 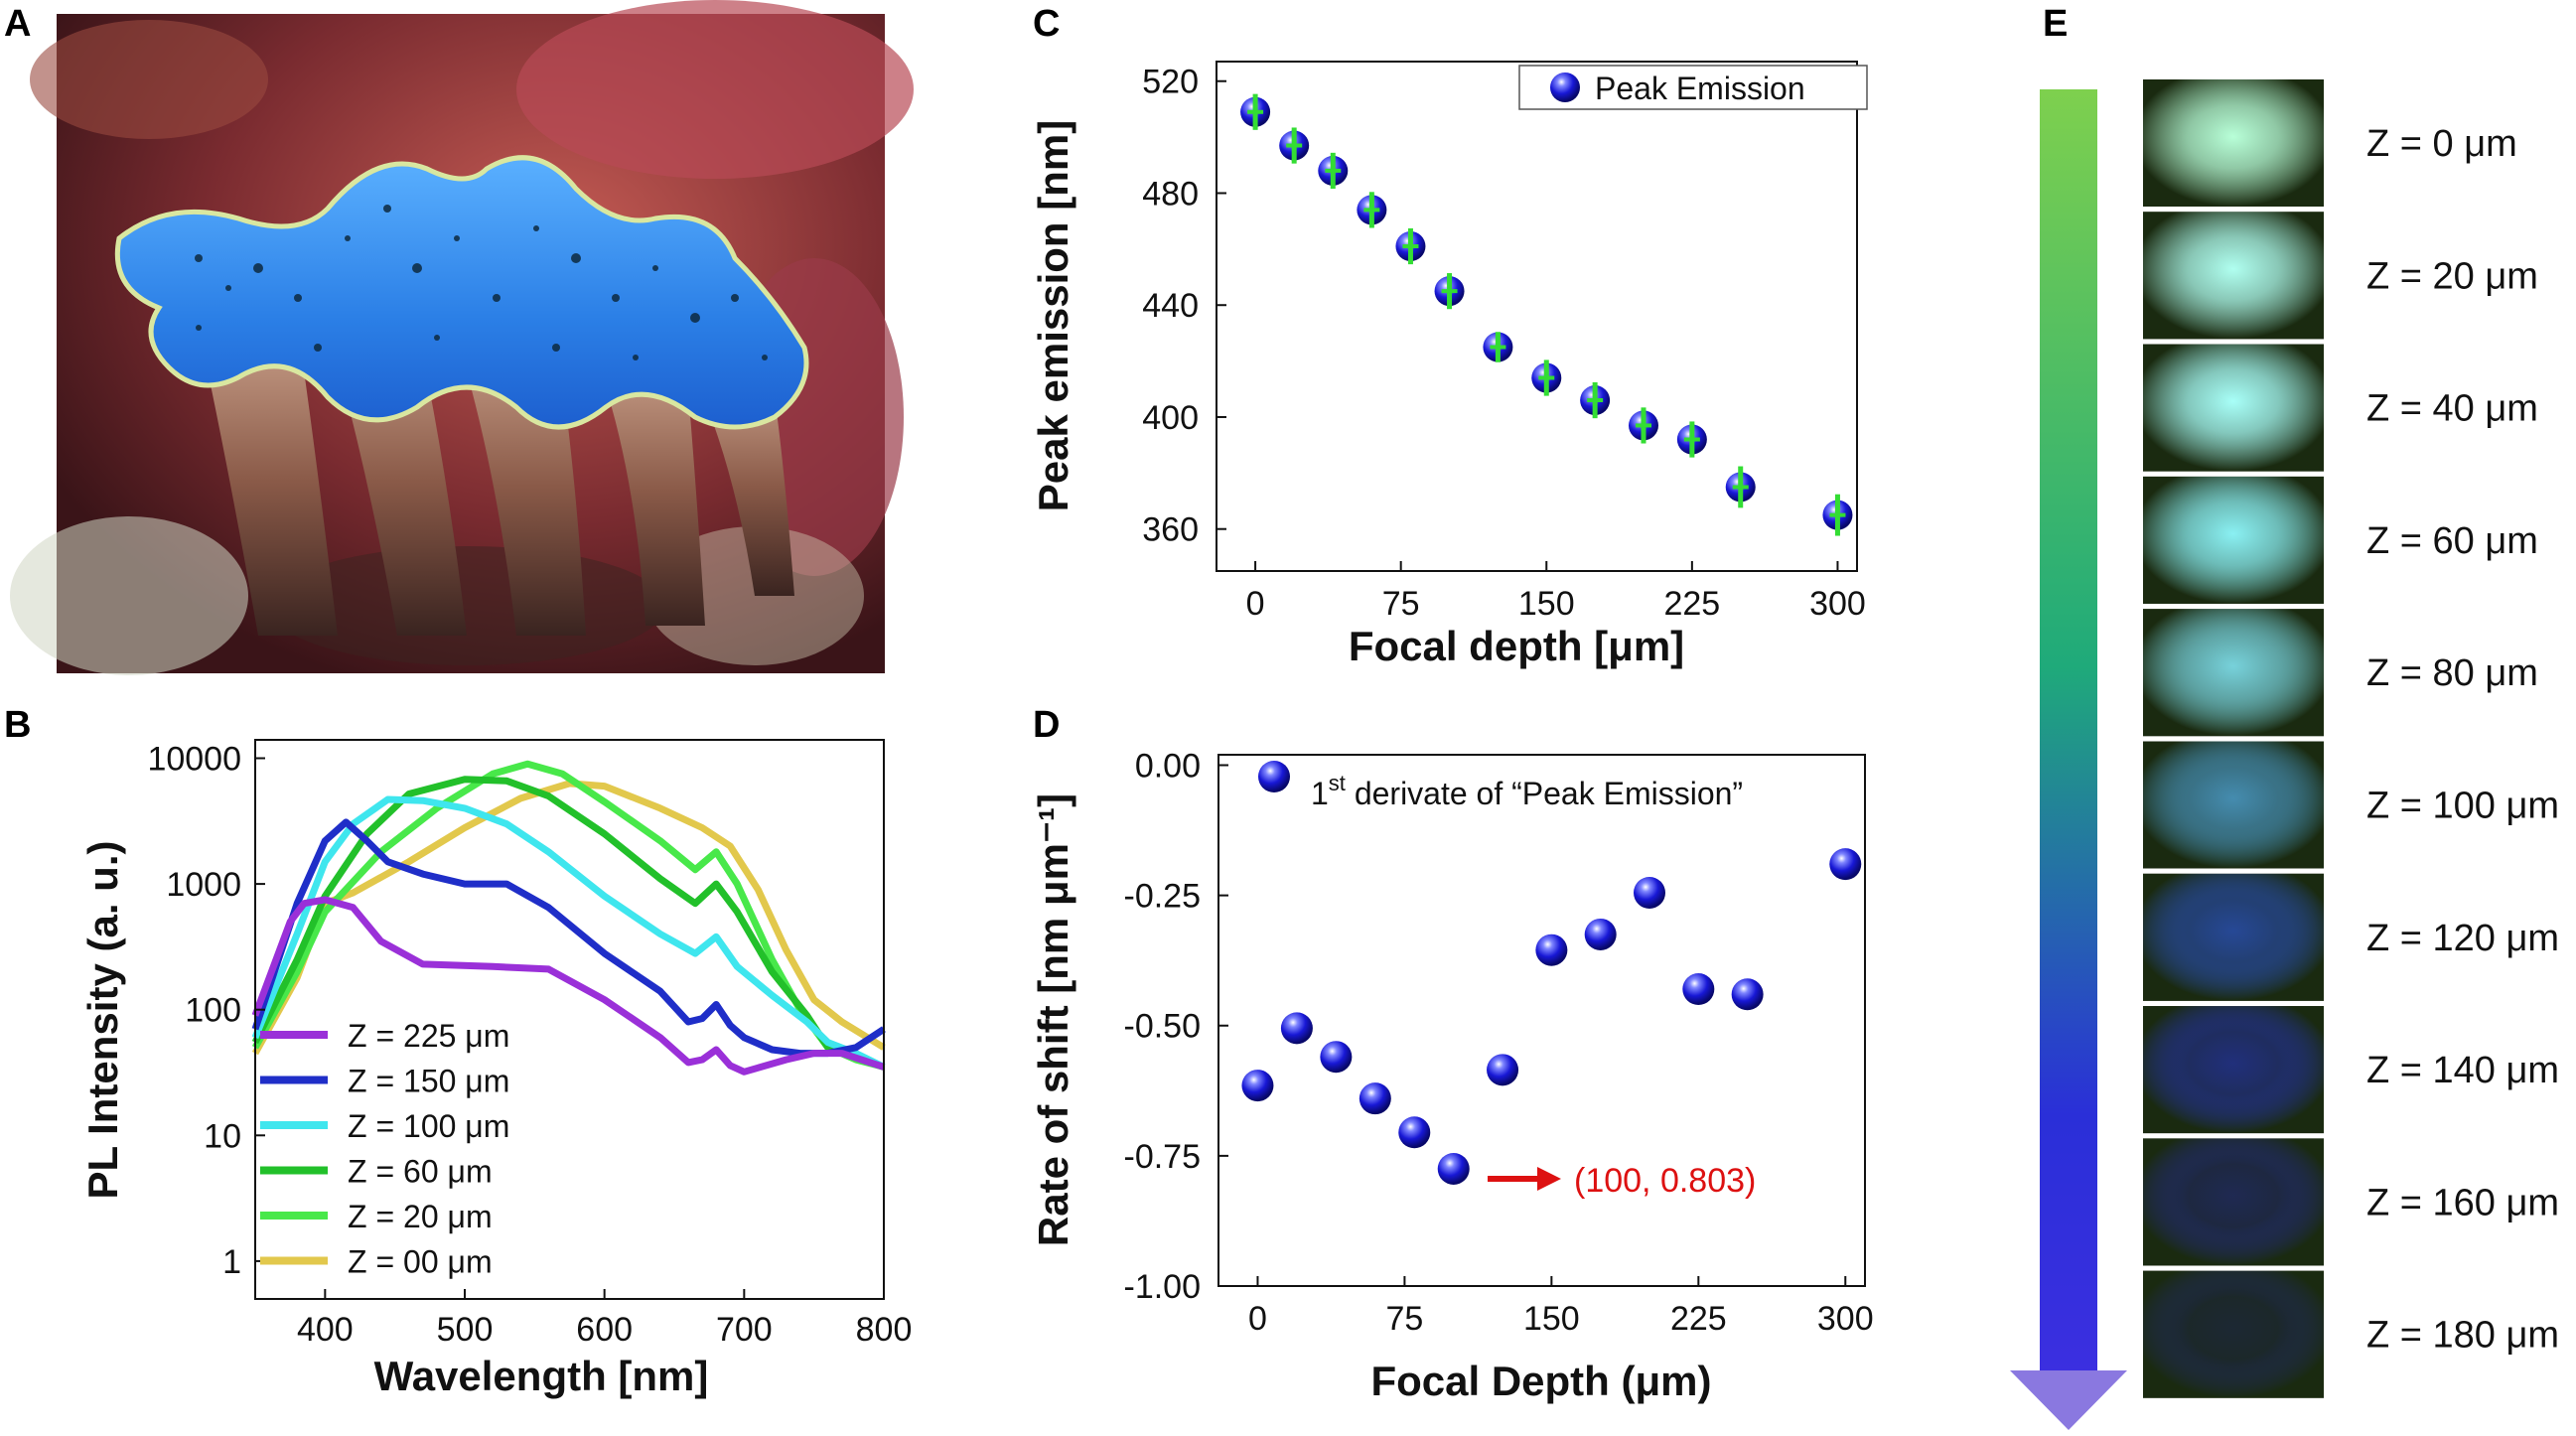 I want to click on annotation-arrow-head, so click(x=1549, y=1179).